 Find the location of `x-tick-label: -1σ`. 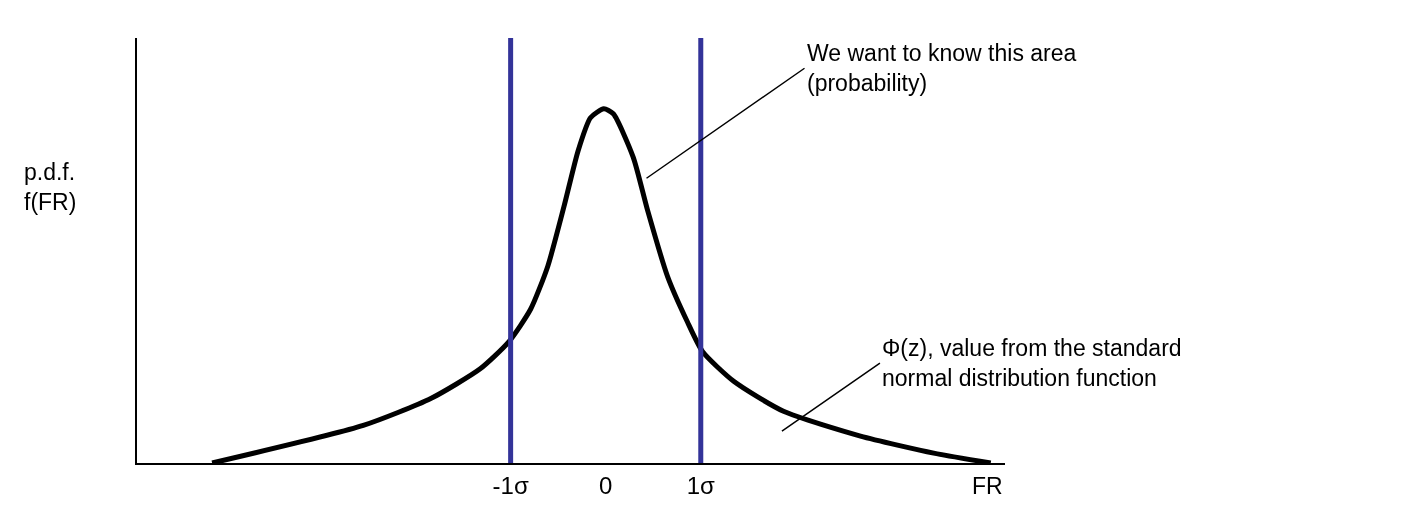

x-tick-label: -1σ is located at coordinates (510, 485).